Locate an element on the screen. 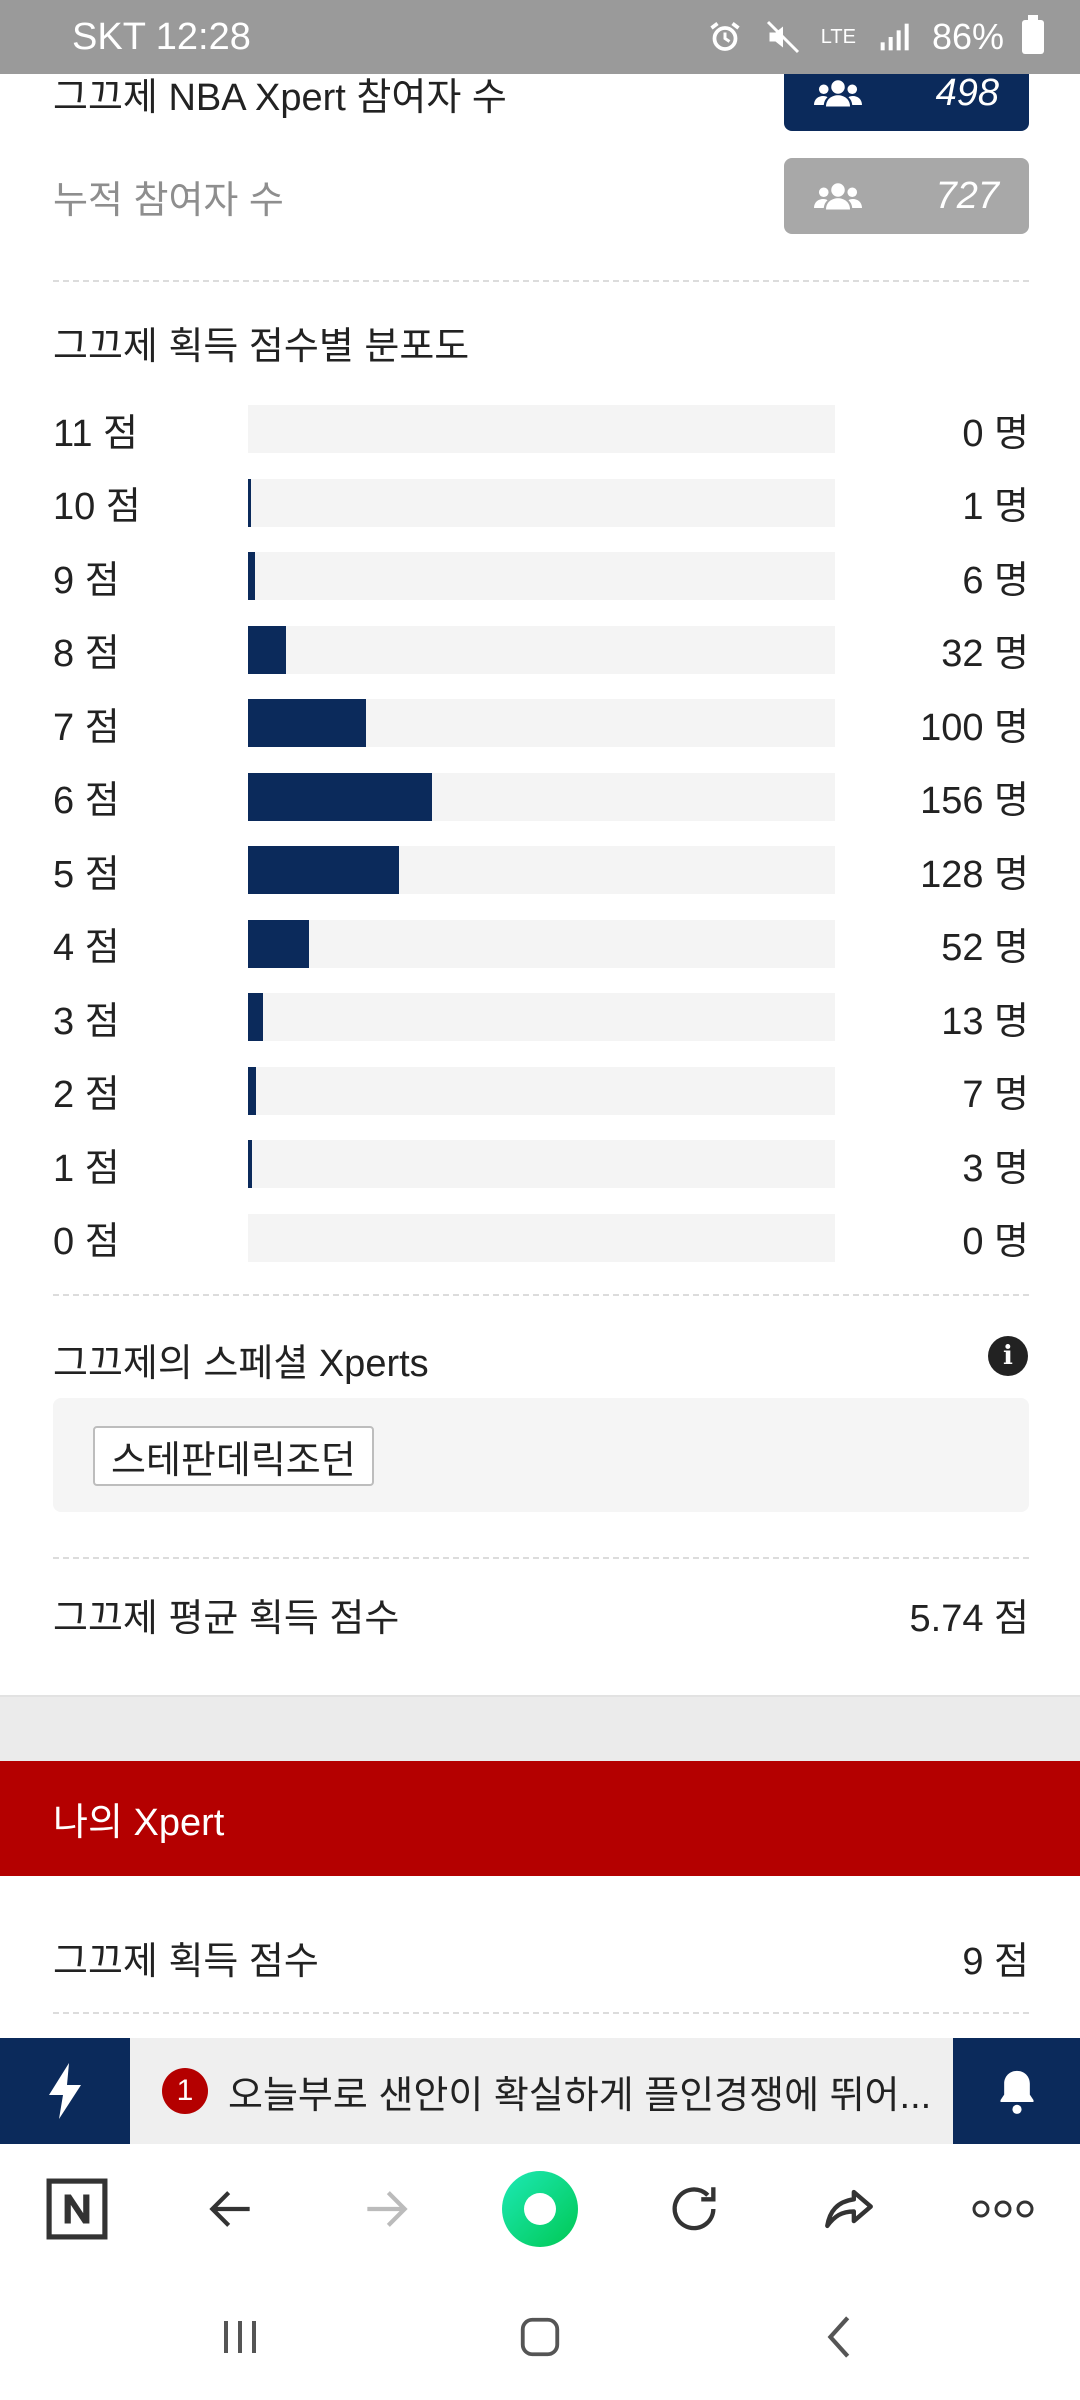 This screenshot has width=1080, height=2400. average-score-value: 5.74 점 is located at coordinates (969, 1619).